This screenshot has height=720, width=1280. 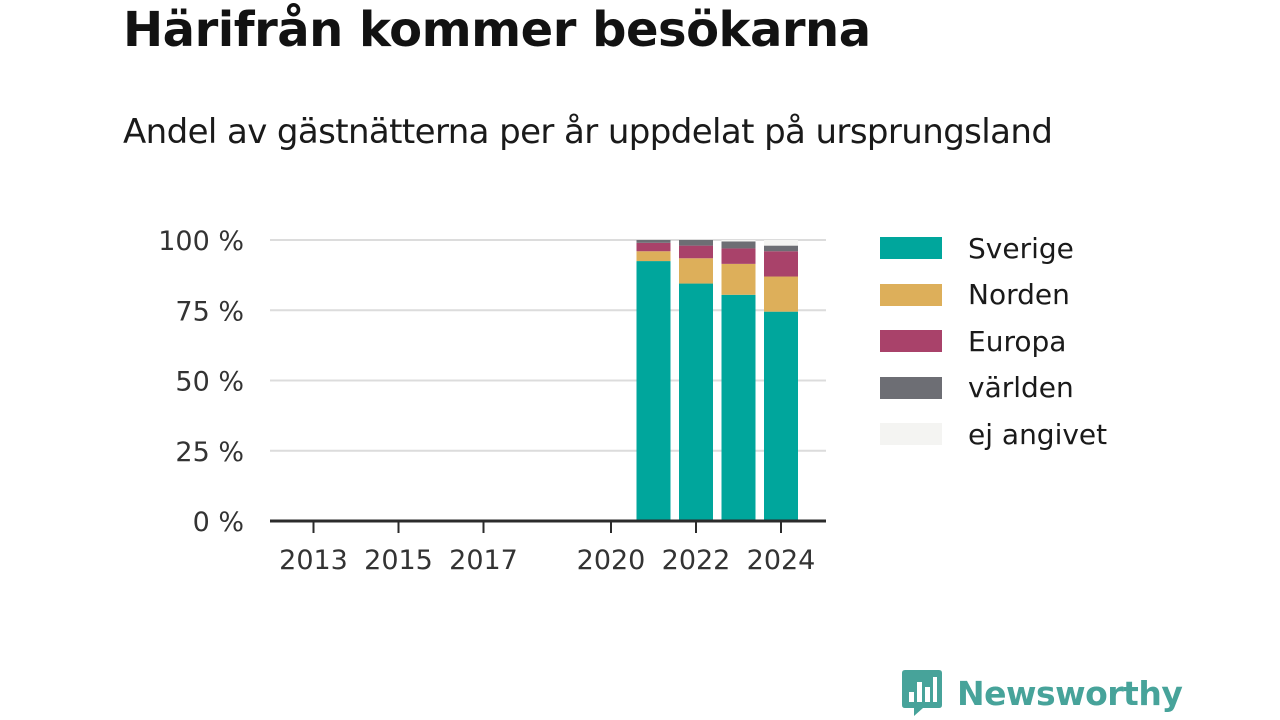 I want to click on bar-segment-världen-2021, so click(x=653, y=241).